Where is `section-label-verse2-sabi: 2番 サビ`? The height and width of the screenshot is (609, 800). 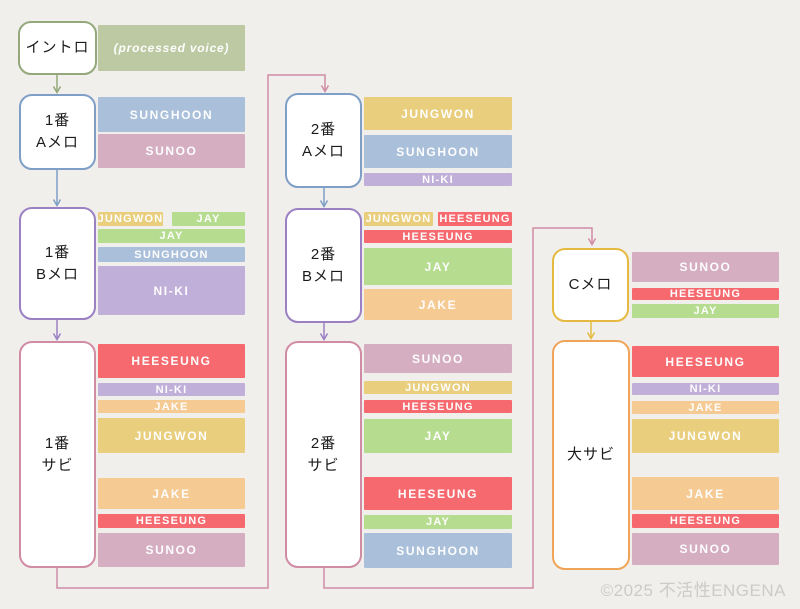
section-label-verse2-sabi: 2番 サビ is located at coordinates (323, 454).